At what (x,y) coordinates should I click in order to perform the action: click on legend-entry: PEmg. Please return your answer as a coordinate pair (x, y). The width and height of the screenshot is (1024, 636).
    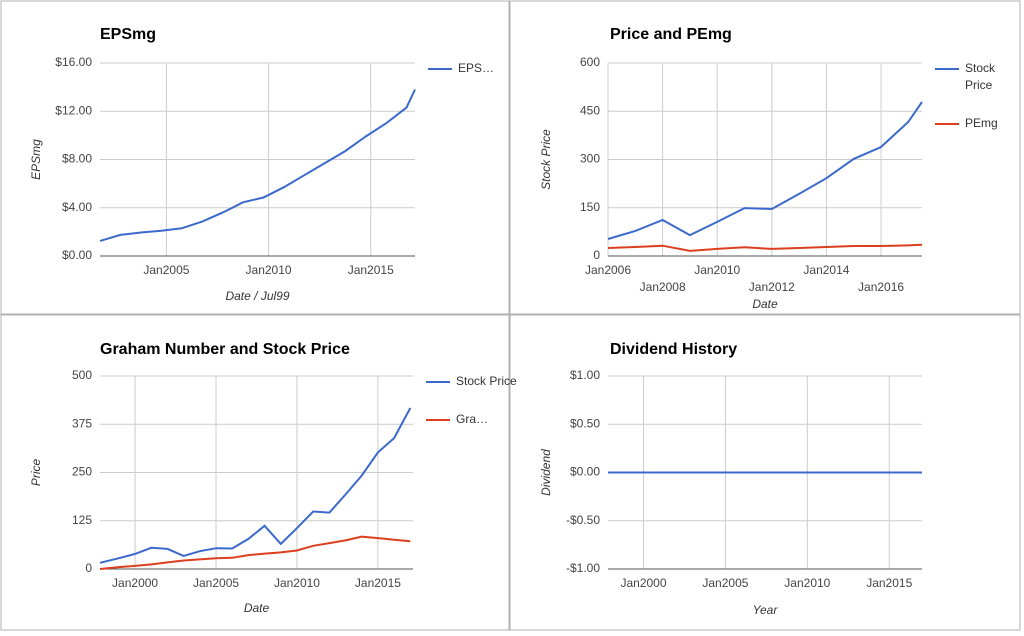
    Looking at the image, I should click on (981, 123).